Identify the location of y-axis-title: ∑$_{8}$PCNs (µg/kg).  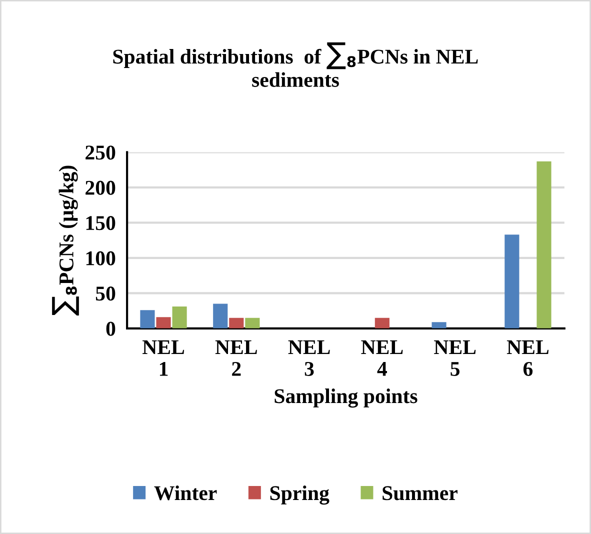
(65, 241).